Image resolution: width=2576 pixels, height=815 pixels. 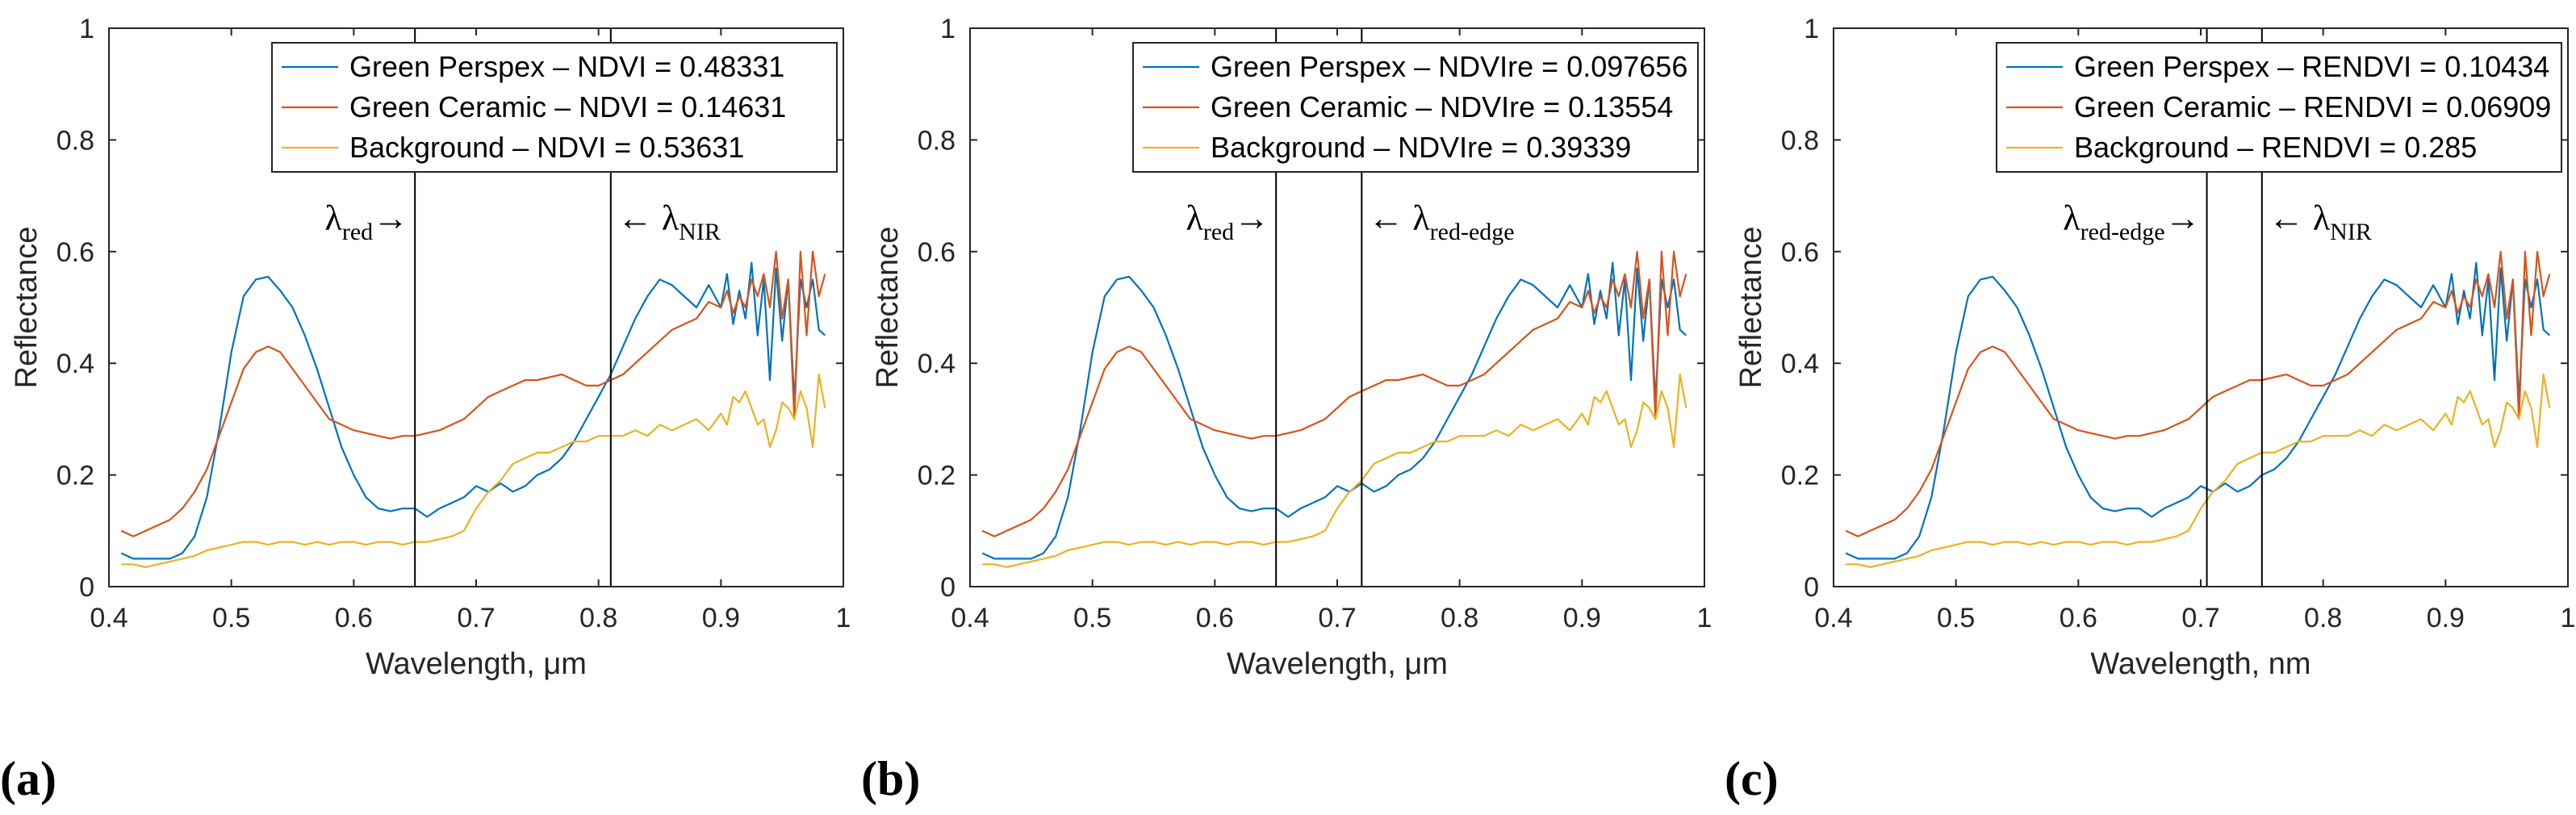 What do you see at coordinates (1442, 107) in the screenshot?
I see `legend-entry-ceramic: Green Ceramic – NDVIre = 0.13554` at bounding box center [1442, 107].